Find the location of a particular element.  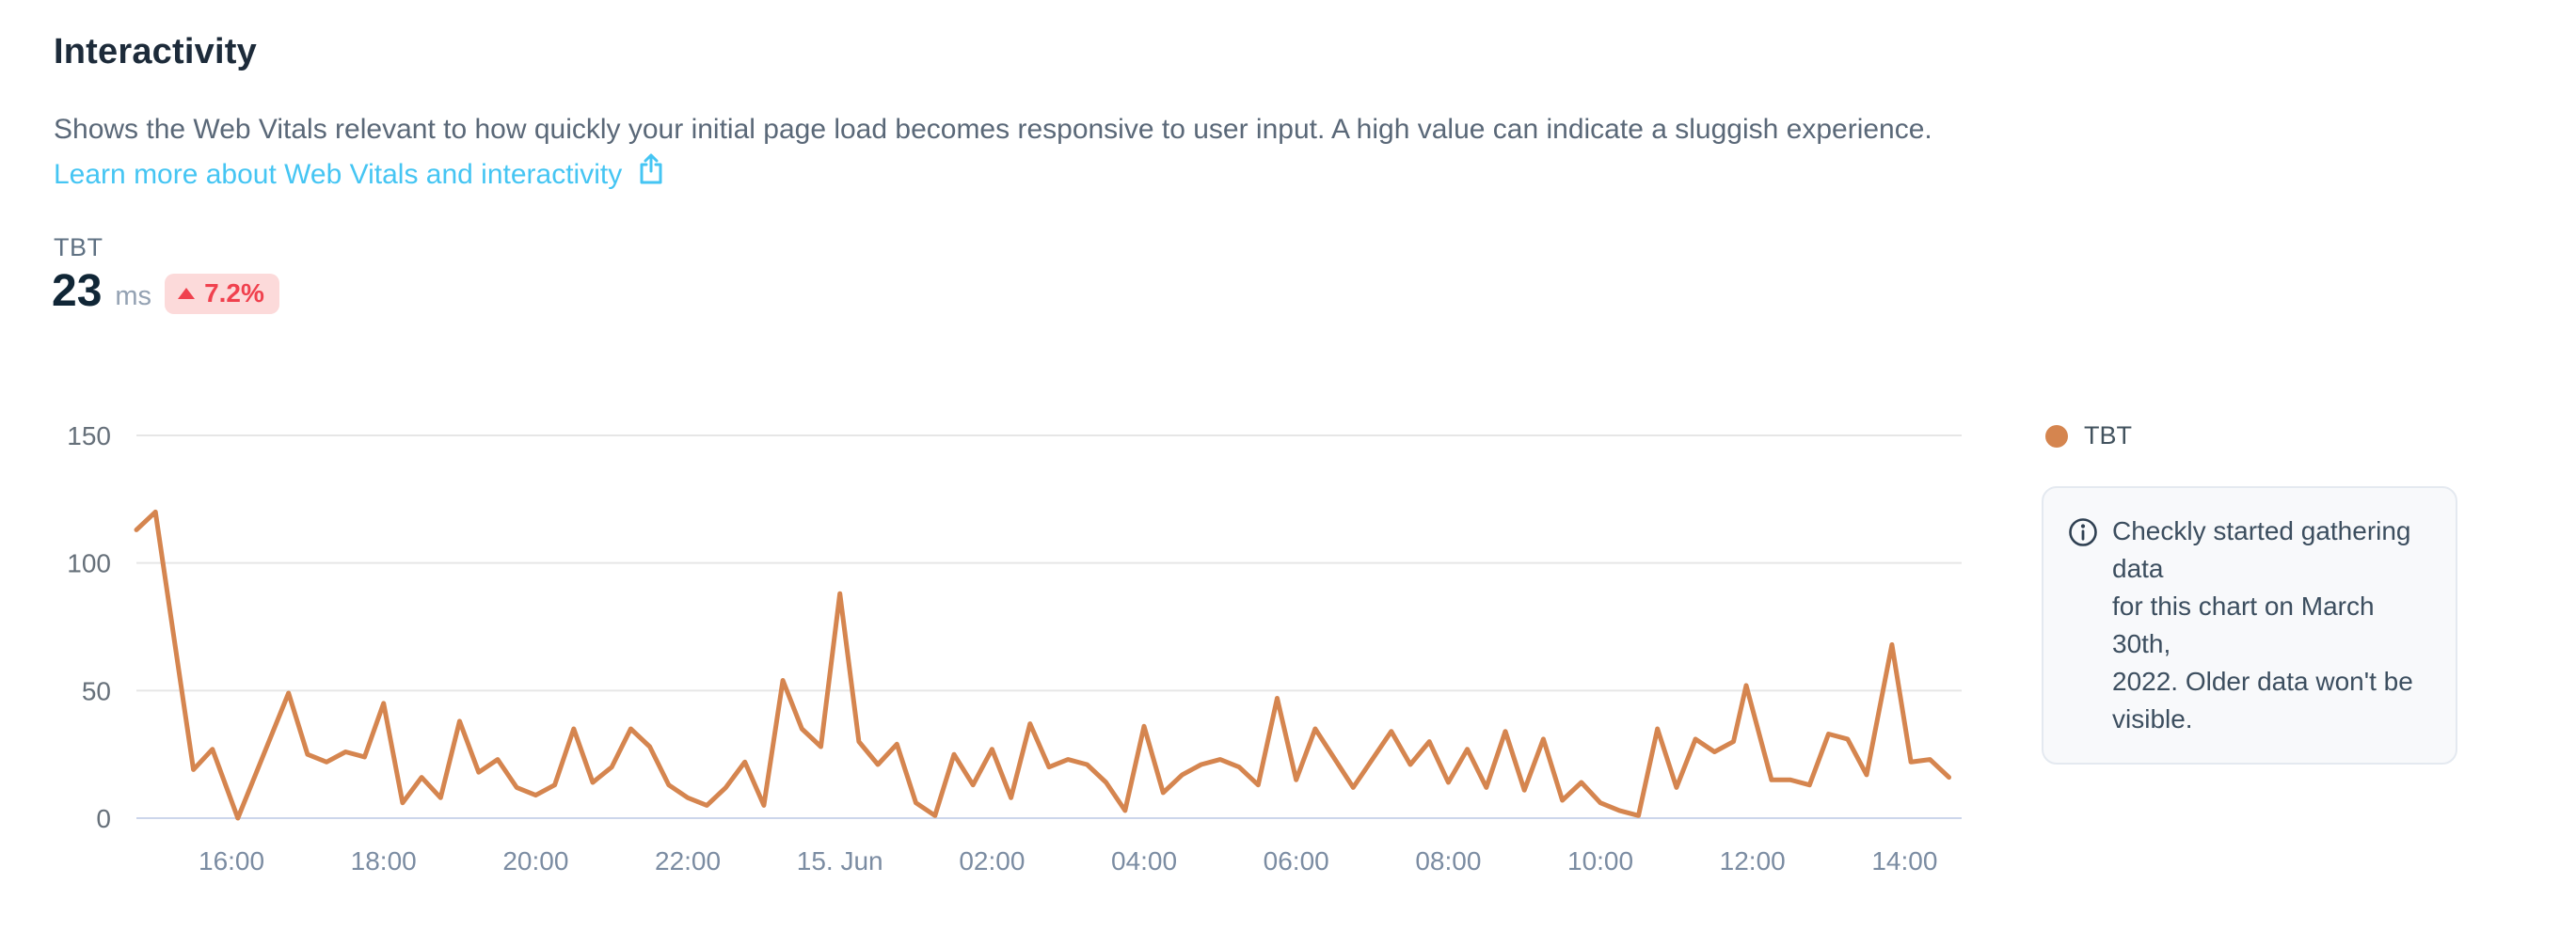

delta-badge: 7.2% is located at coordinates (222, 293).